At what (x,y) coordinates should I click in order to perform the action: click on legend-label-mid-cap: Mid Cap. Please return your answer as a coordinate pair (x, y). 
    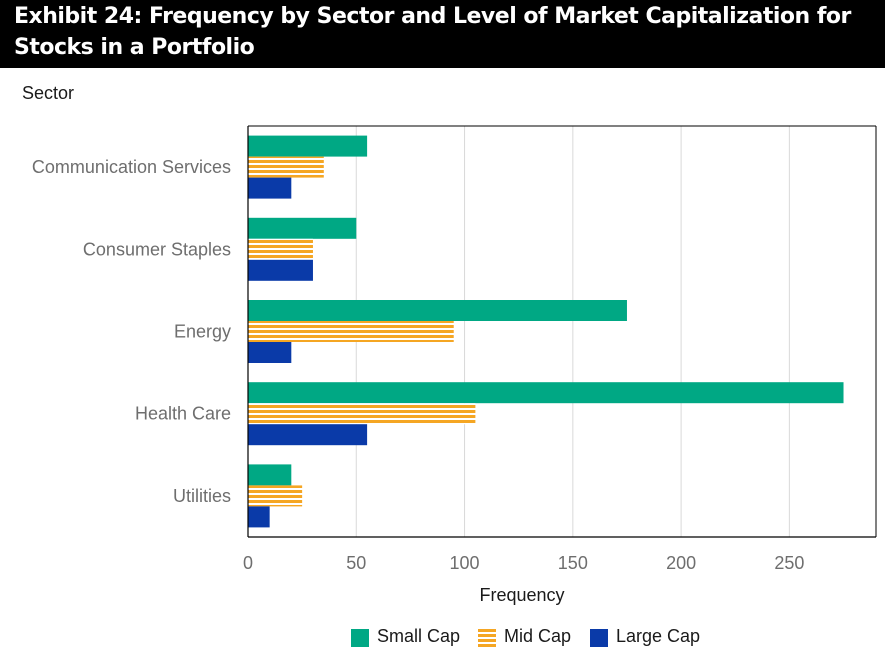
    Looking at the image, I should click on (538, 636).